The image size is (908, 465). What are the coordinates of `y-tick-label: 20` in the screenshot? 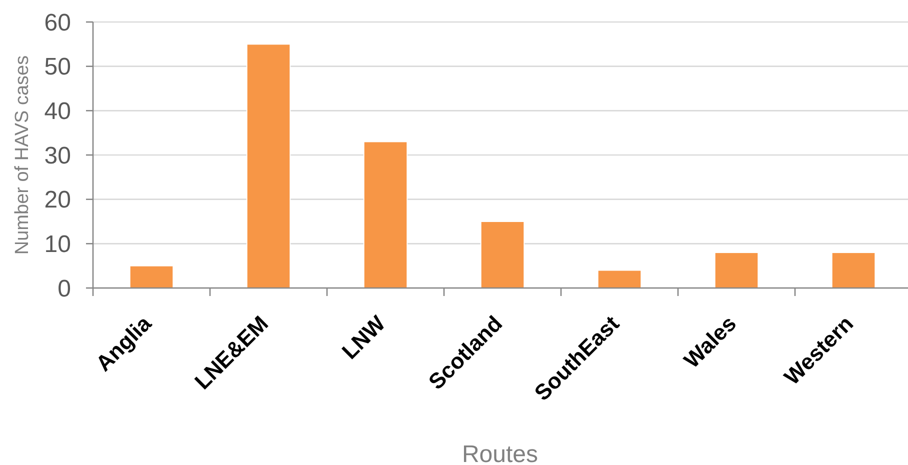 It's located at (57, 200).